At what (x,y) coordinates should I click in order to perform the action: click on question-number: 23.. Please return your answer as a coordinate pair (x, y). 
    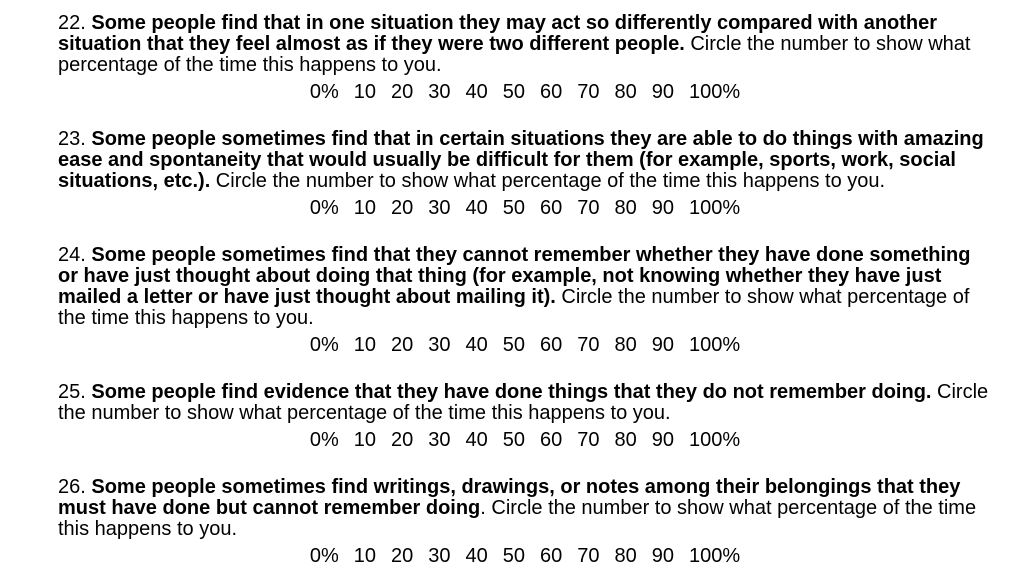
    Looking at the image, I should click on (72, 139).